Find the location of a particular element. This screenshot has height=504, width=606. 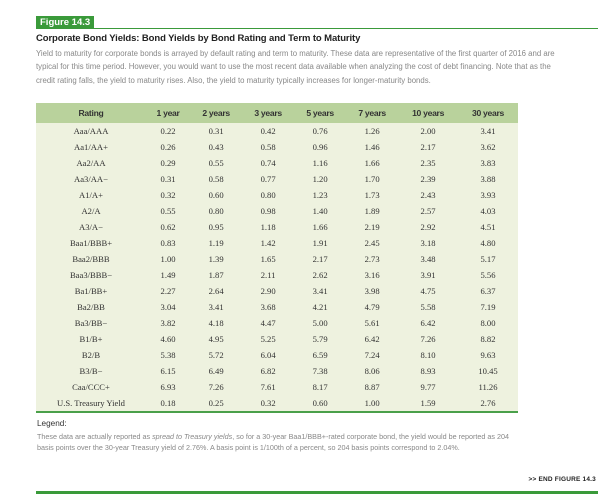

yield-cell: 4.47 is located at coordinates (268, 323).